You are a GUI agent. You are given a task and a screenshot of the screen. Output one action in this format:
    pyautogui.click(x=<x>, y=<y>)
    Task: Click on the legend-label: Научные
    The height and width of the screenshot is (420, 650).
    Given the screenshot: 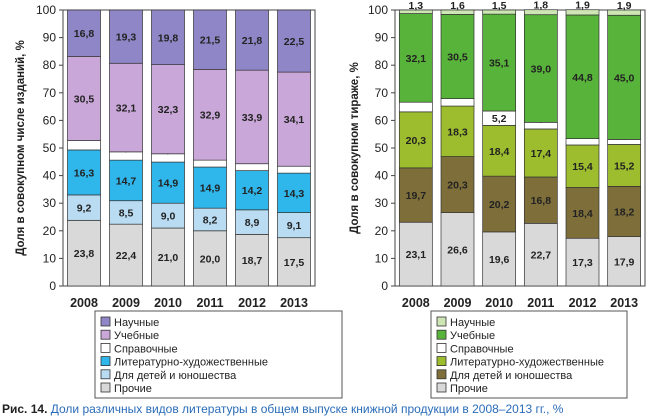 What is the action you would take?
    pyautogui.click(x=136, y=323)
    